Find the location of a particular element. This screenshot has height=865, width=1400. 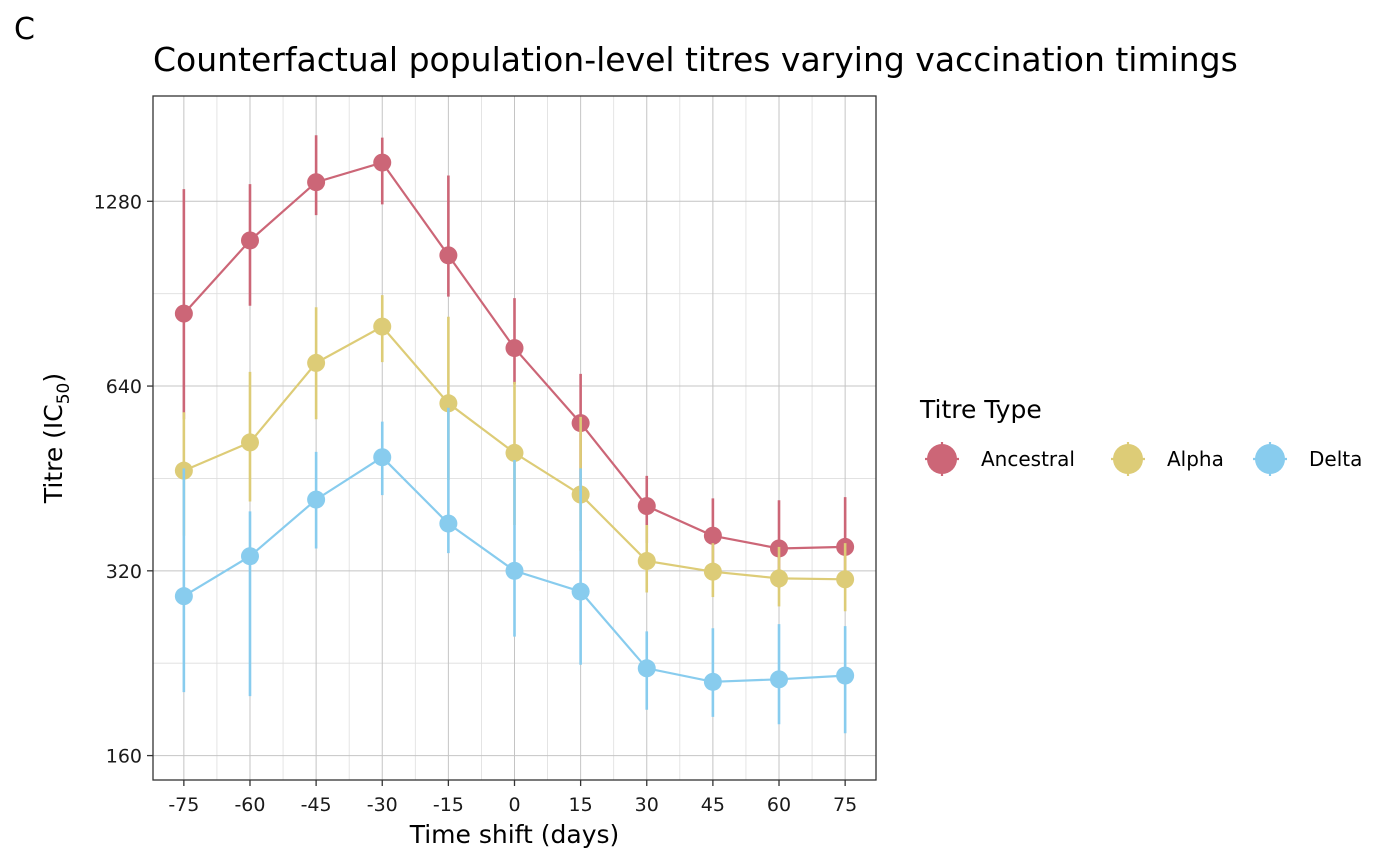

y-axis-title-subscript: 50 is located at coordinates (64, 394).